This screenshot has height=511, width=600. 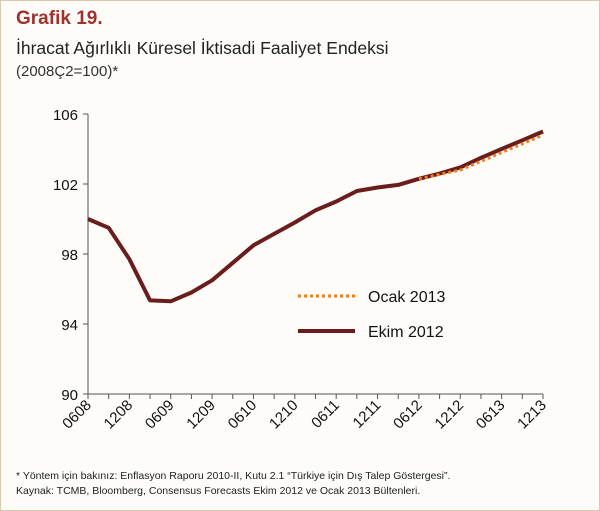 I want to click on legend: Ocak 2013 Ekim 2012, so click(x=371, y=315).